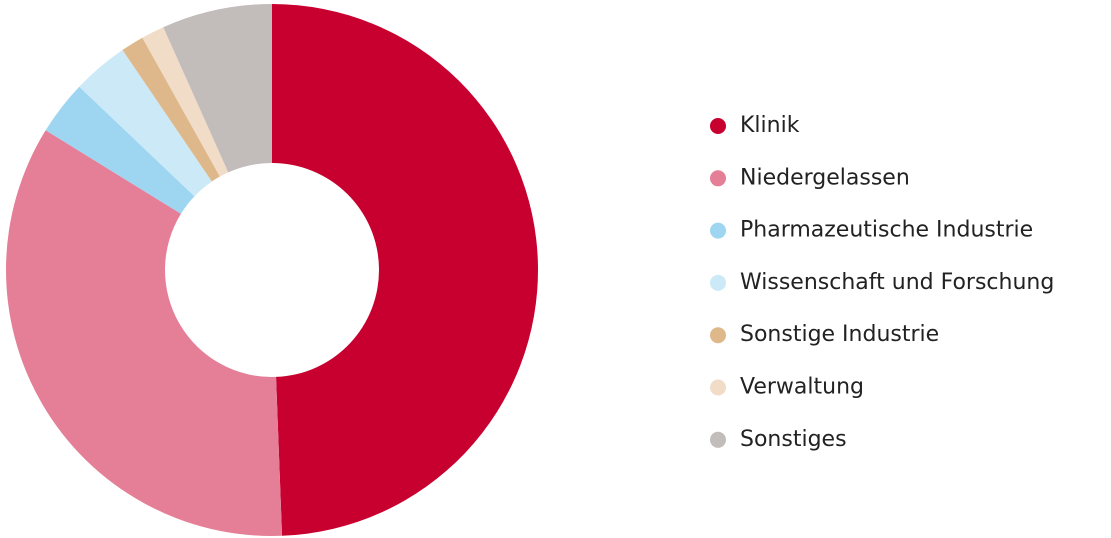 The image size is (1111, 538). Describe the element at coordinates (793, 439) in the screenshot. I see `legend-label: Sonstiges` at that location.